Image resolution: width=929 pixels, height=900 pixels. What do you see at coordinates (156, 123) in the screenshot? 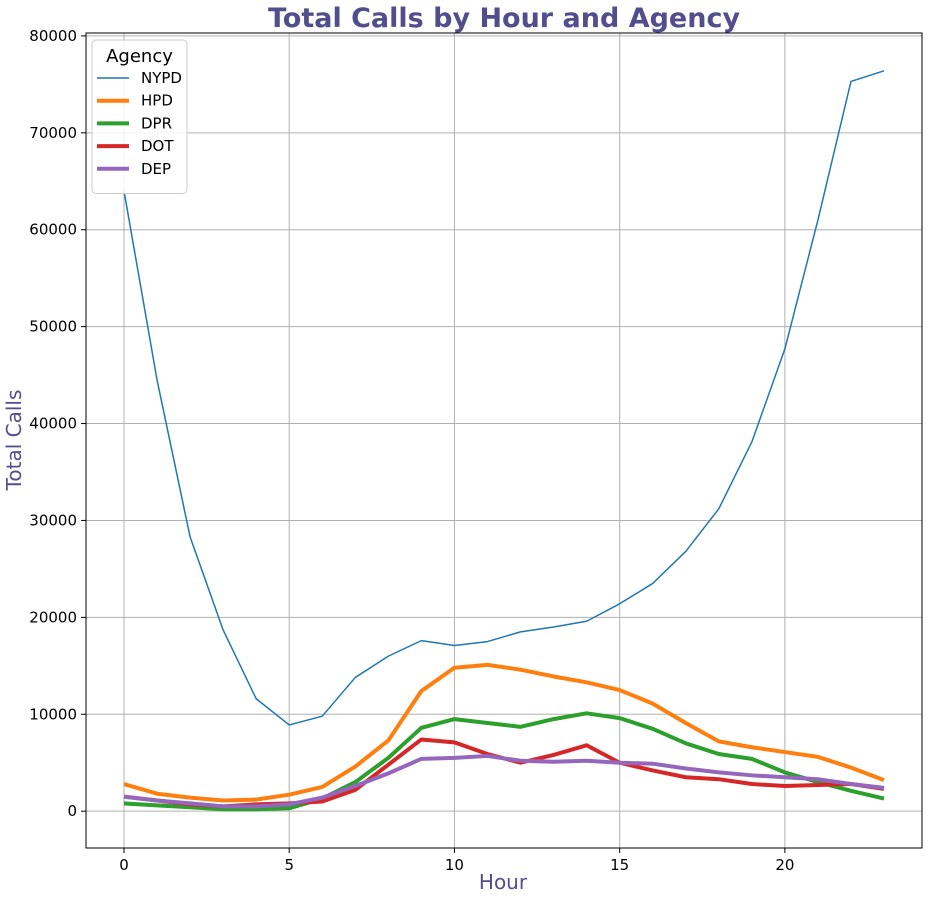
I see `legend-label-dpr: DPR` at bounding box center [156, 123].